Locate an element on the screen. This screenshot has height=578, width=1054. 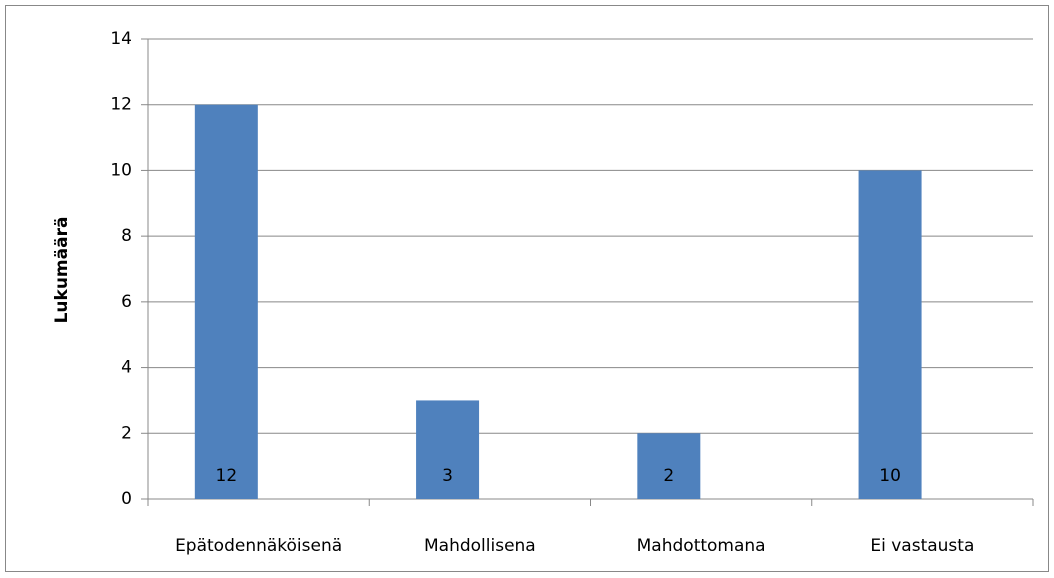
y-axis-label: Lukumäärä is located at coordinates (62, 270).